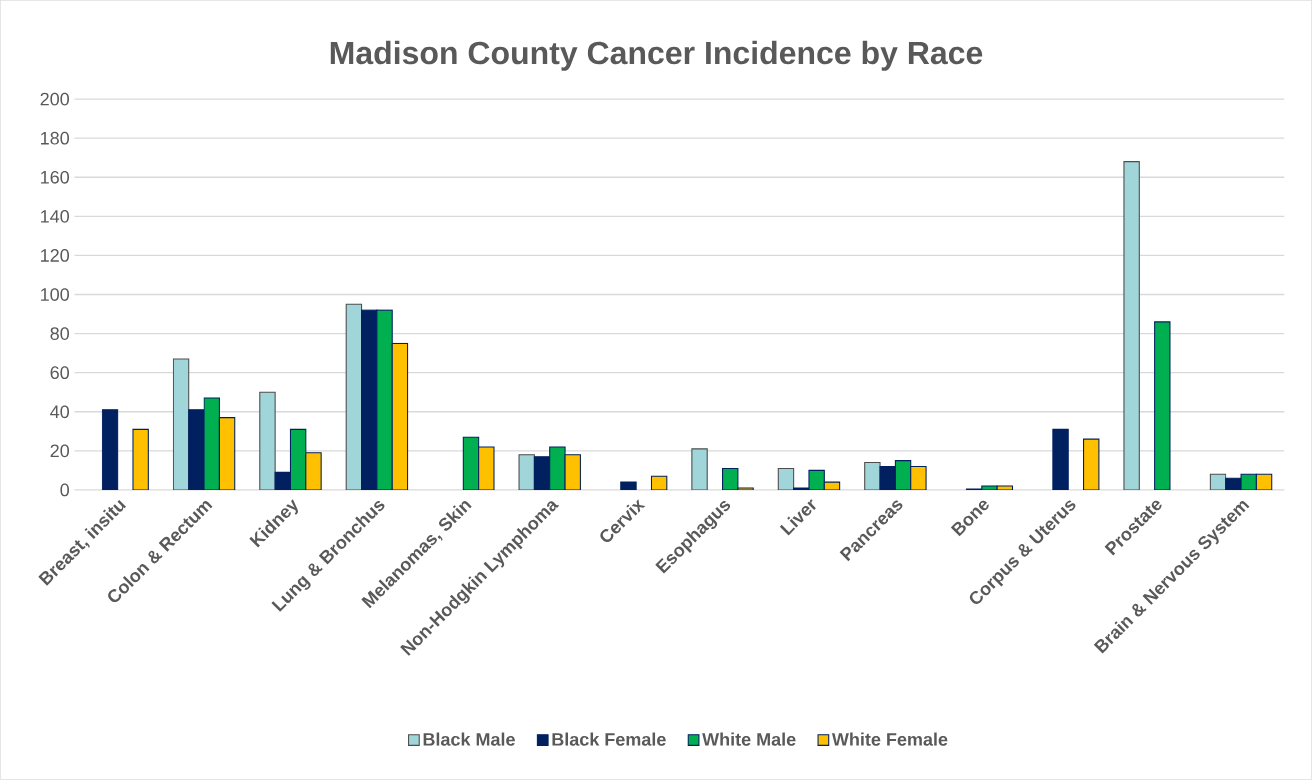 The height and width of the screenshot is (780, 1312). I want to click on y-tick-label: 60, so click(60, 373).